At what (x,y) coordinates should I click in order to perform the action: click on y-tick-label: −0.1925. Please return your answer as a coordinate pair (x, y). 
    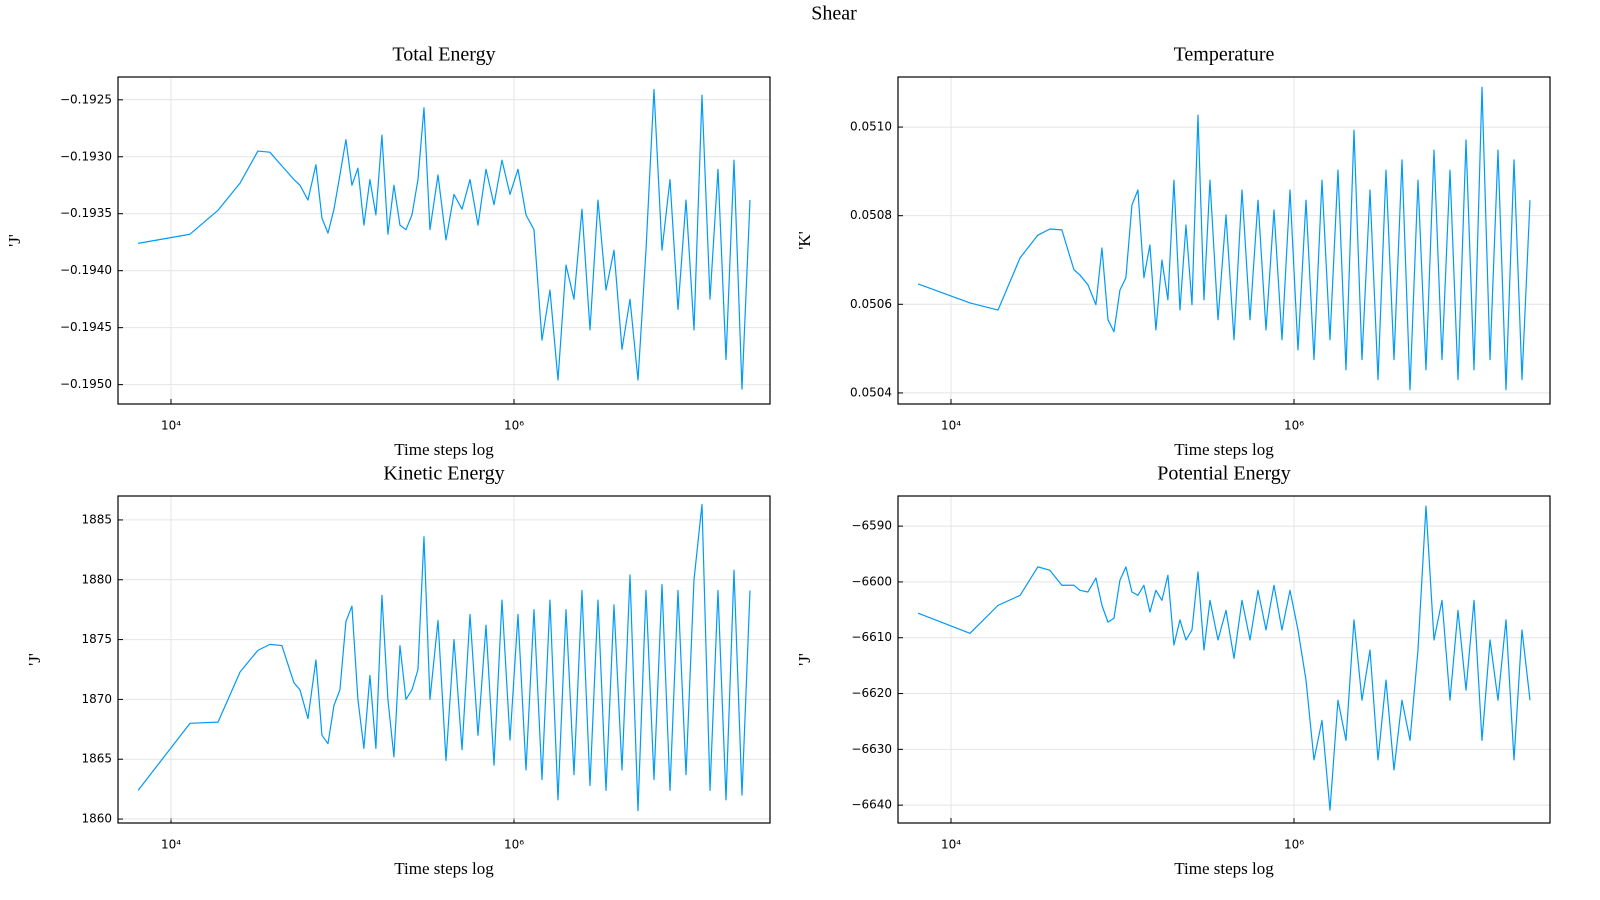
    Looking at the image, I should click on (86, 99).